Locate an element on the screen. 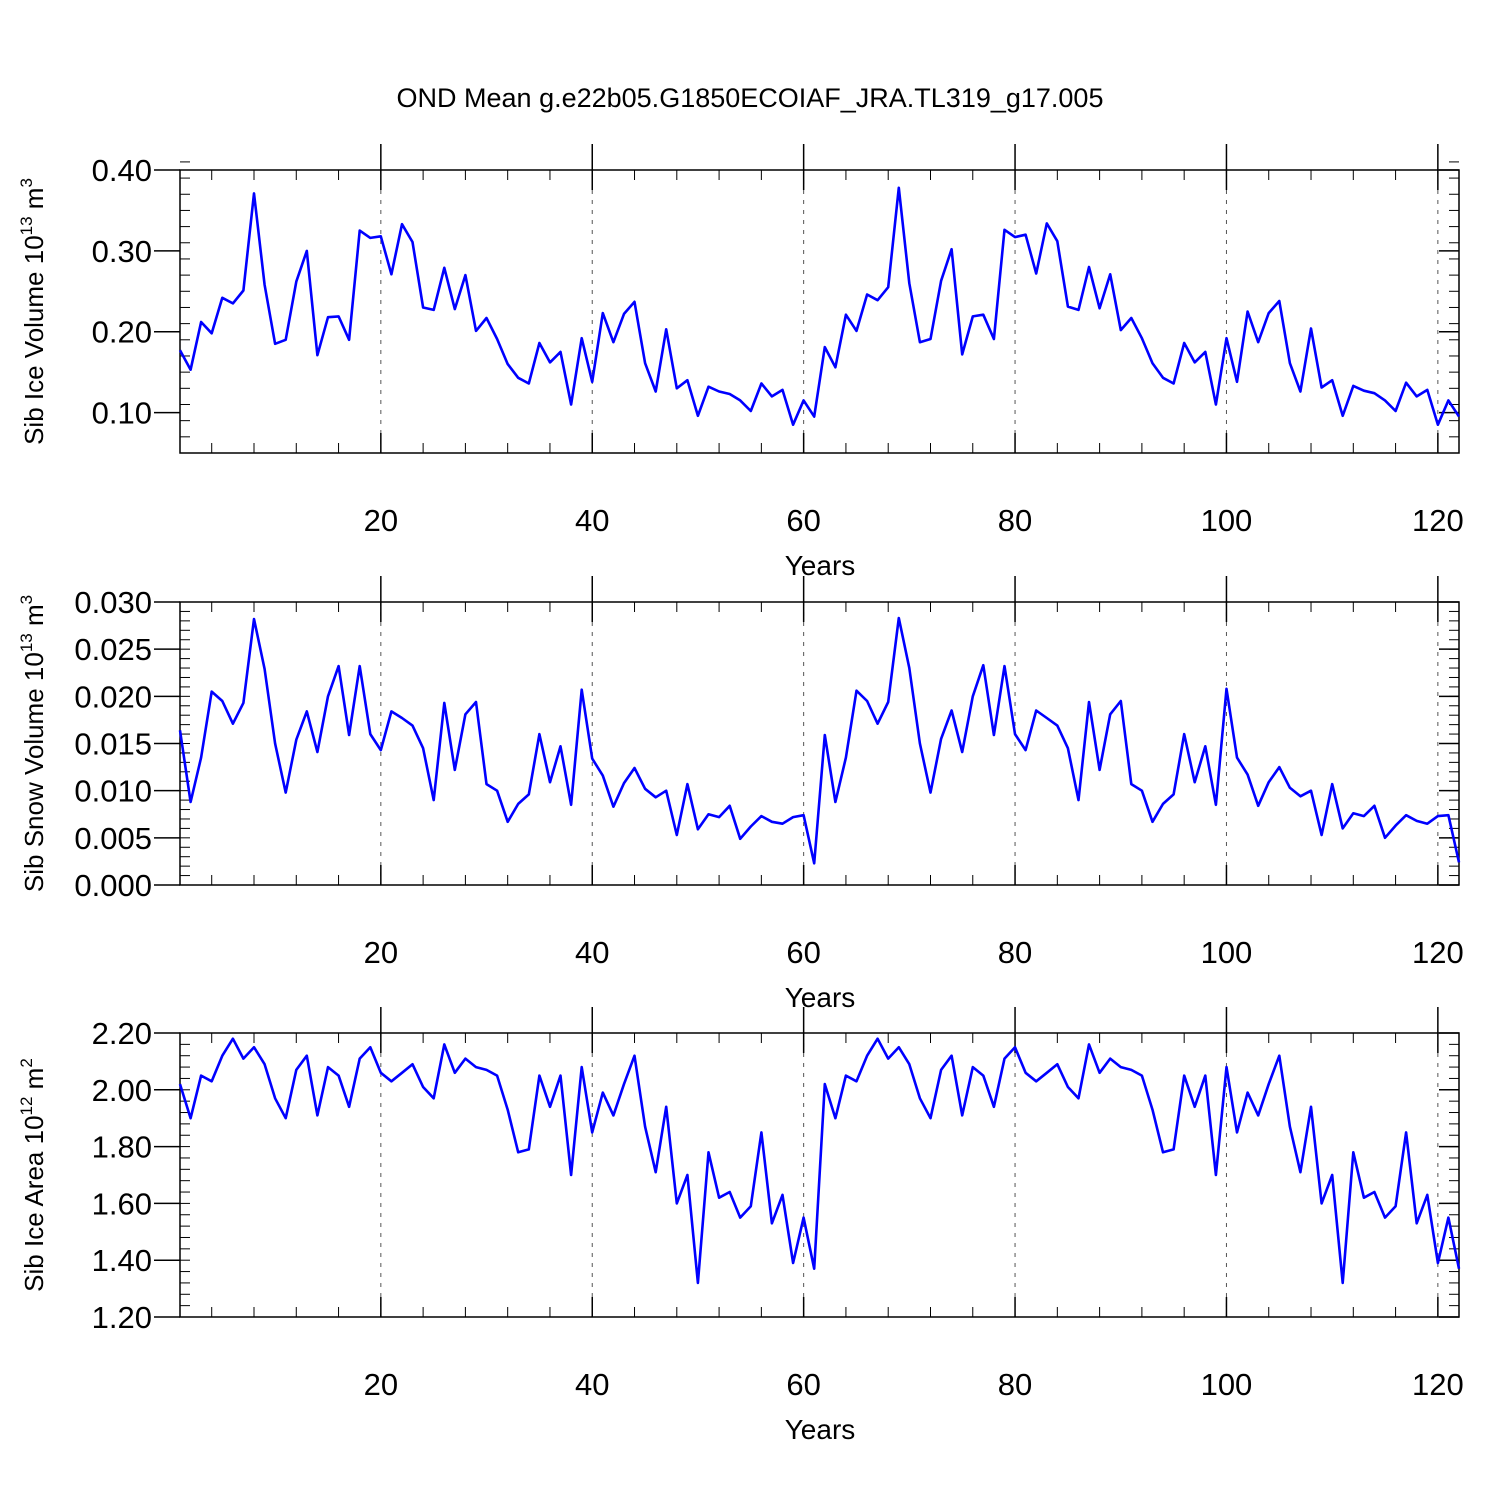 Image resolution: width=1500 pixels, height=1500 pixels. y-tick-label: 2.00 is located at coordinates (122, 1090).